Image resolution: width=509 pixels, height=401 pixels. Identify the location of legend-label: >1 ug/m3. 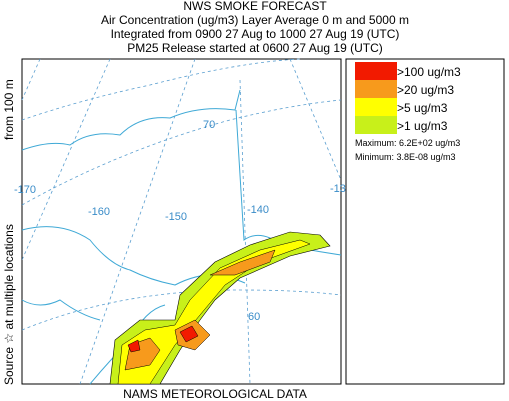
(422, 126).